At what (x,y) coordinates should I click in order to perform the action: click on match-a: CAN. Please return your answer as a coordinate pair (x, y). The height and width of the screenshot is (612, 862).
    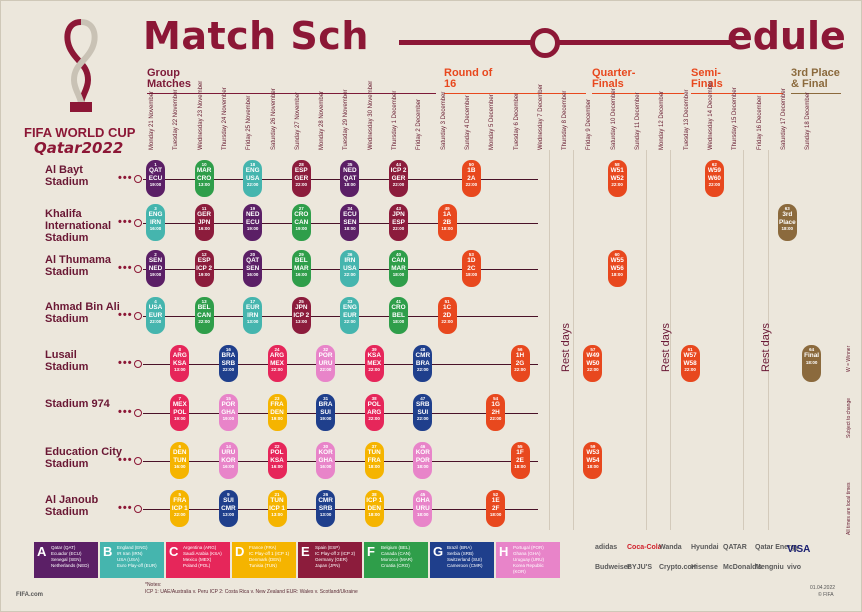
    Looking at the image, I should click on (398, 260).